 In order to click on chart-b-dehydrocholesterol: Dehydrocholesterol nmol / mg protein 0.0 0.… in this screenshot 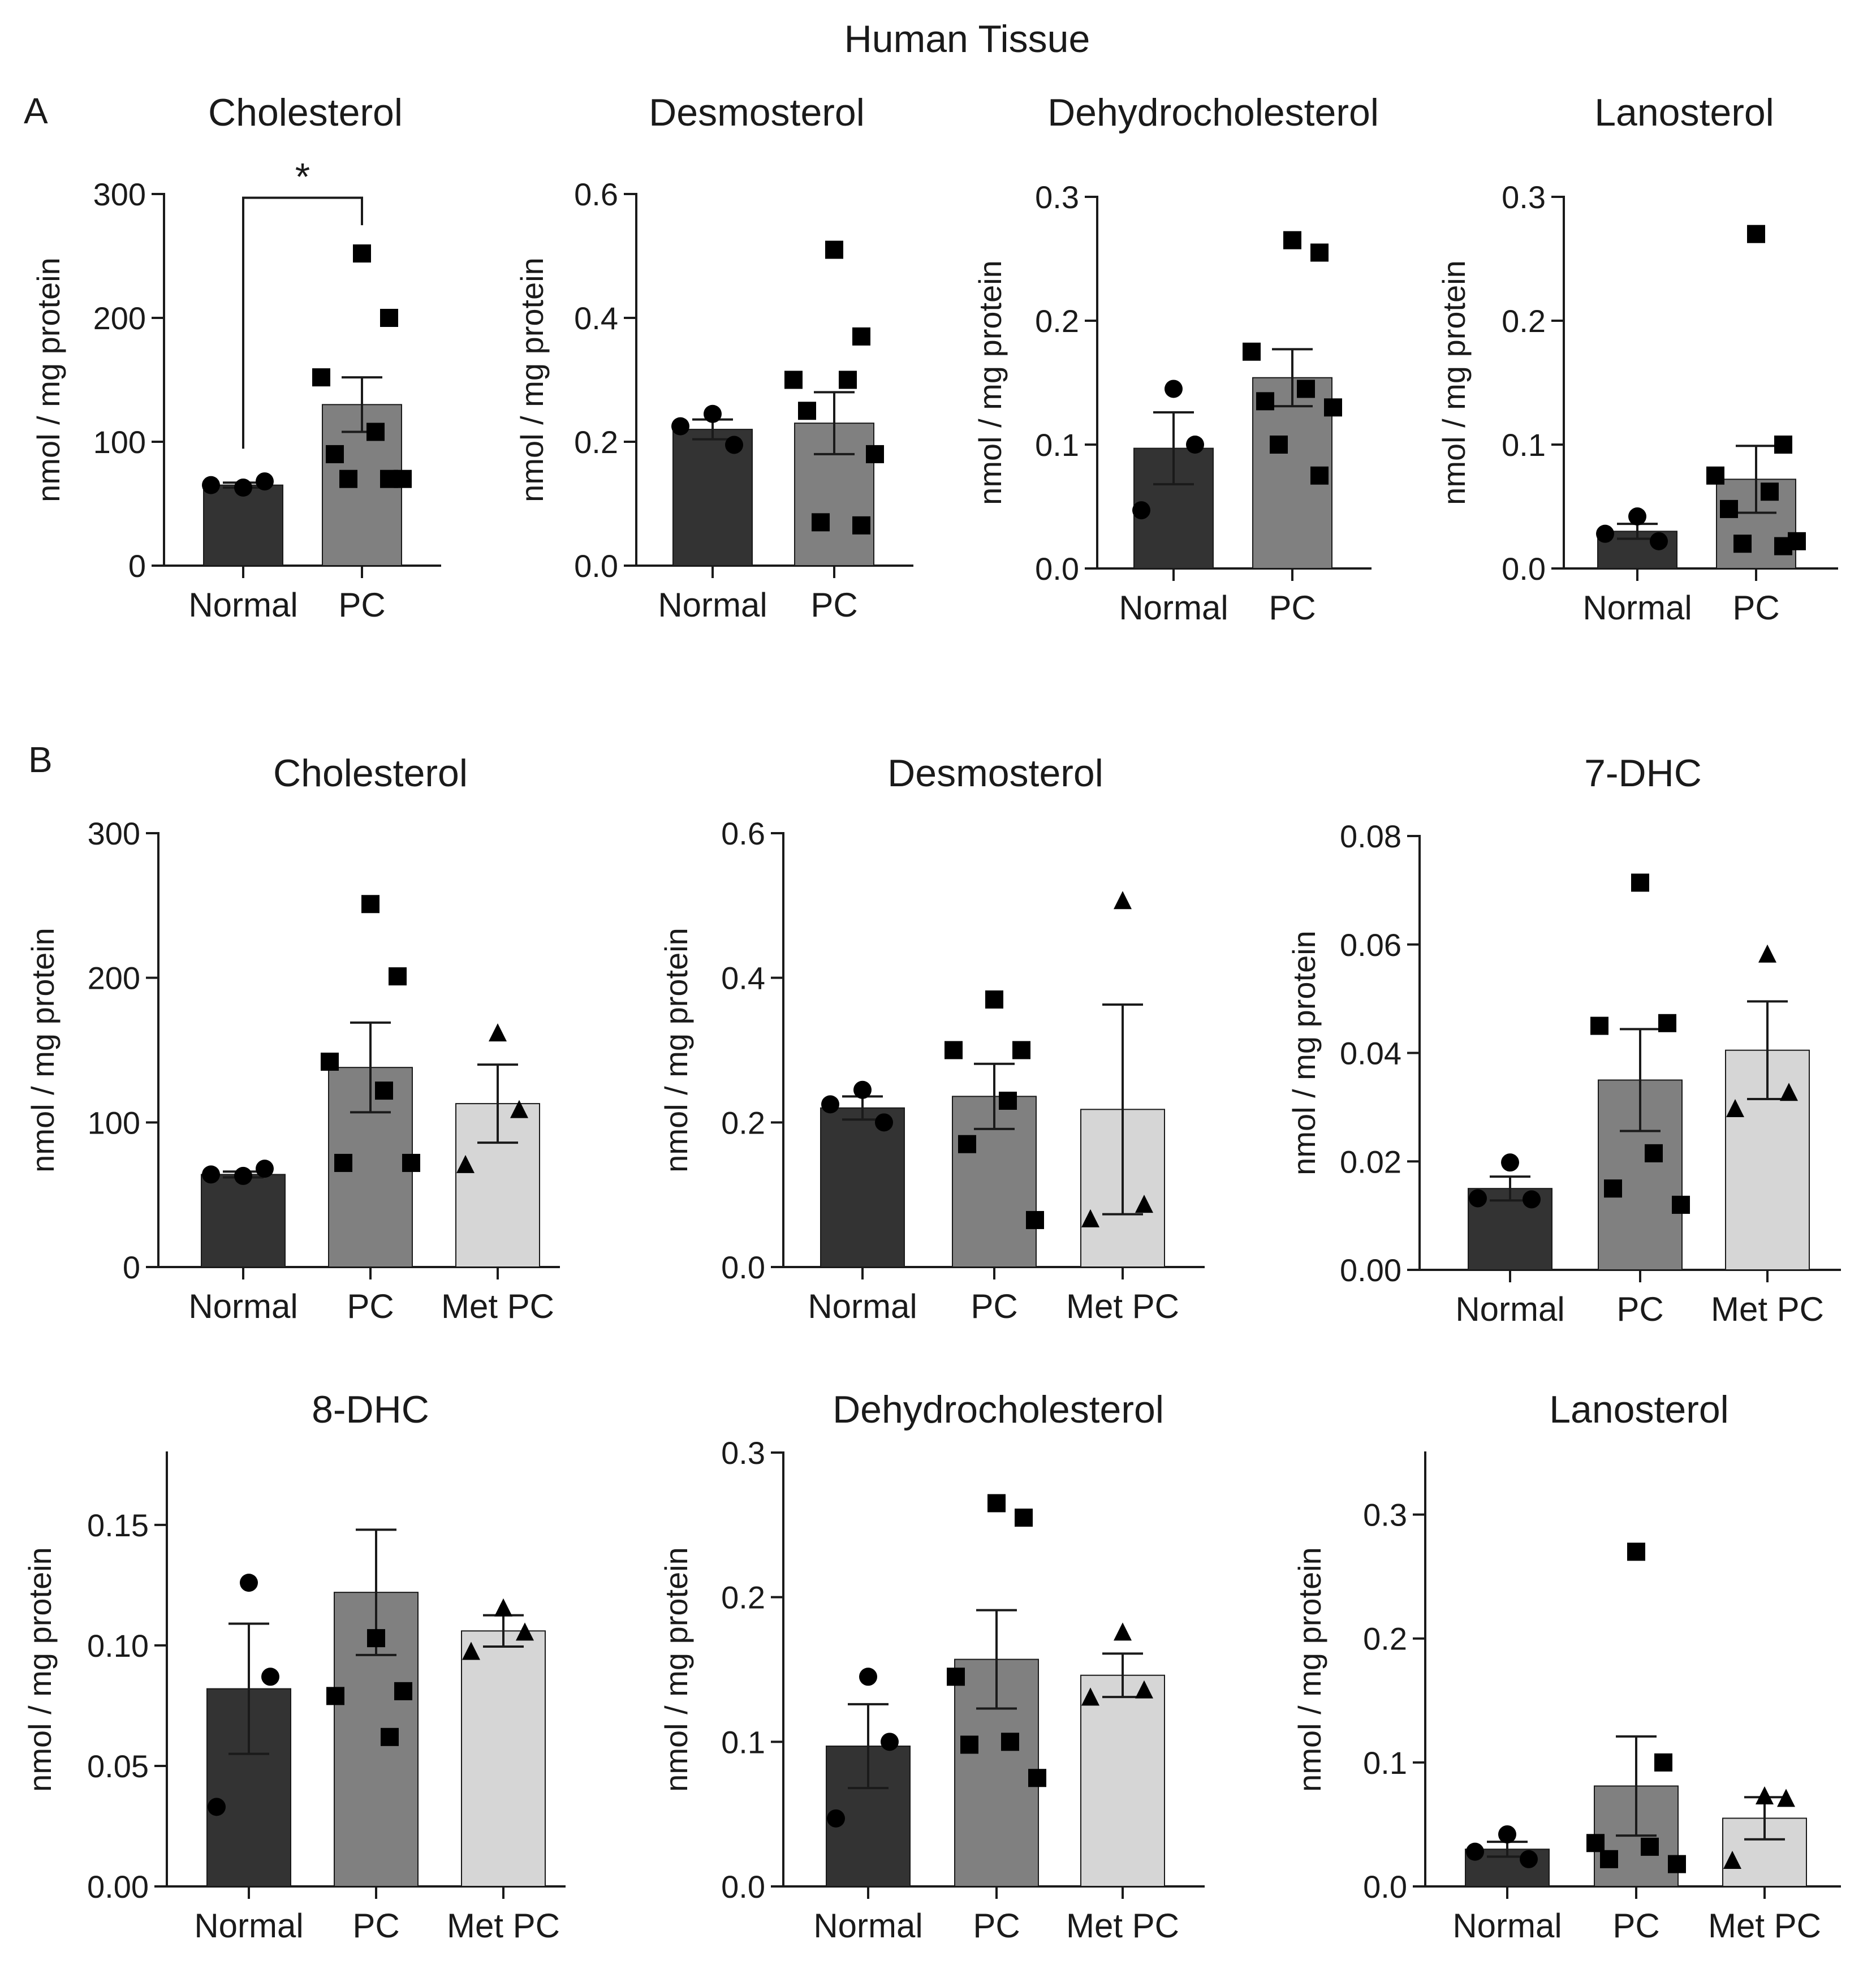, I will do `click(931, 1666)`.